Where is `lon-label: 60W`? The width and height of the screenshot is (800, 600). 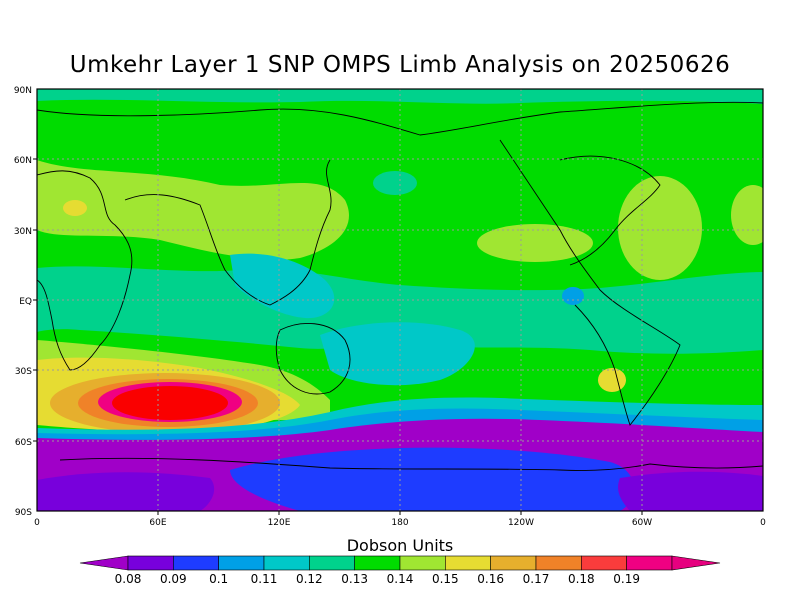 lon-label: 60W is located at coordinates (642, 523).